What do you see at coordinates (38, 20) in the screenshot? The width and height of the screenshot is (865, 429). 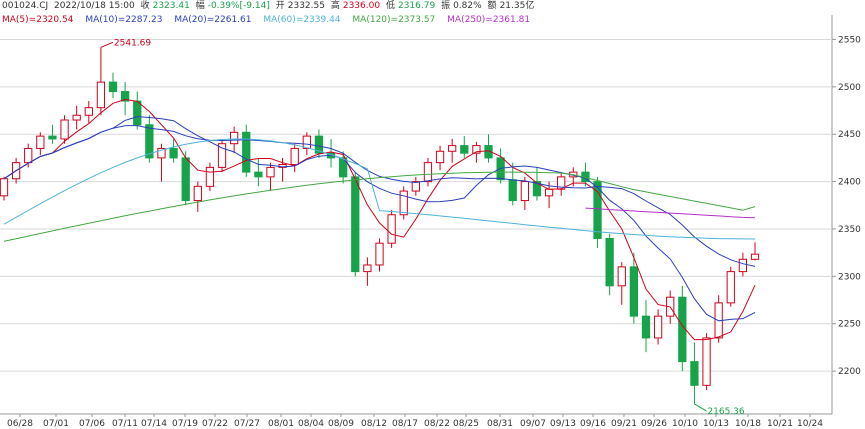 I see `ma5-legend: MA(5)=2320.54` at bounding box center [38, 20].